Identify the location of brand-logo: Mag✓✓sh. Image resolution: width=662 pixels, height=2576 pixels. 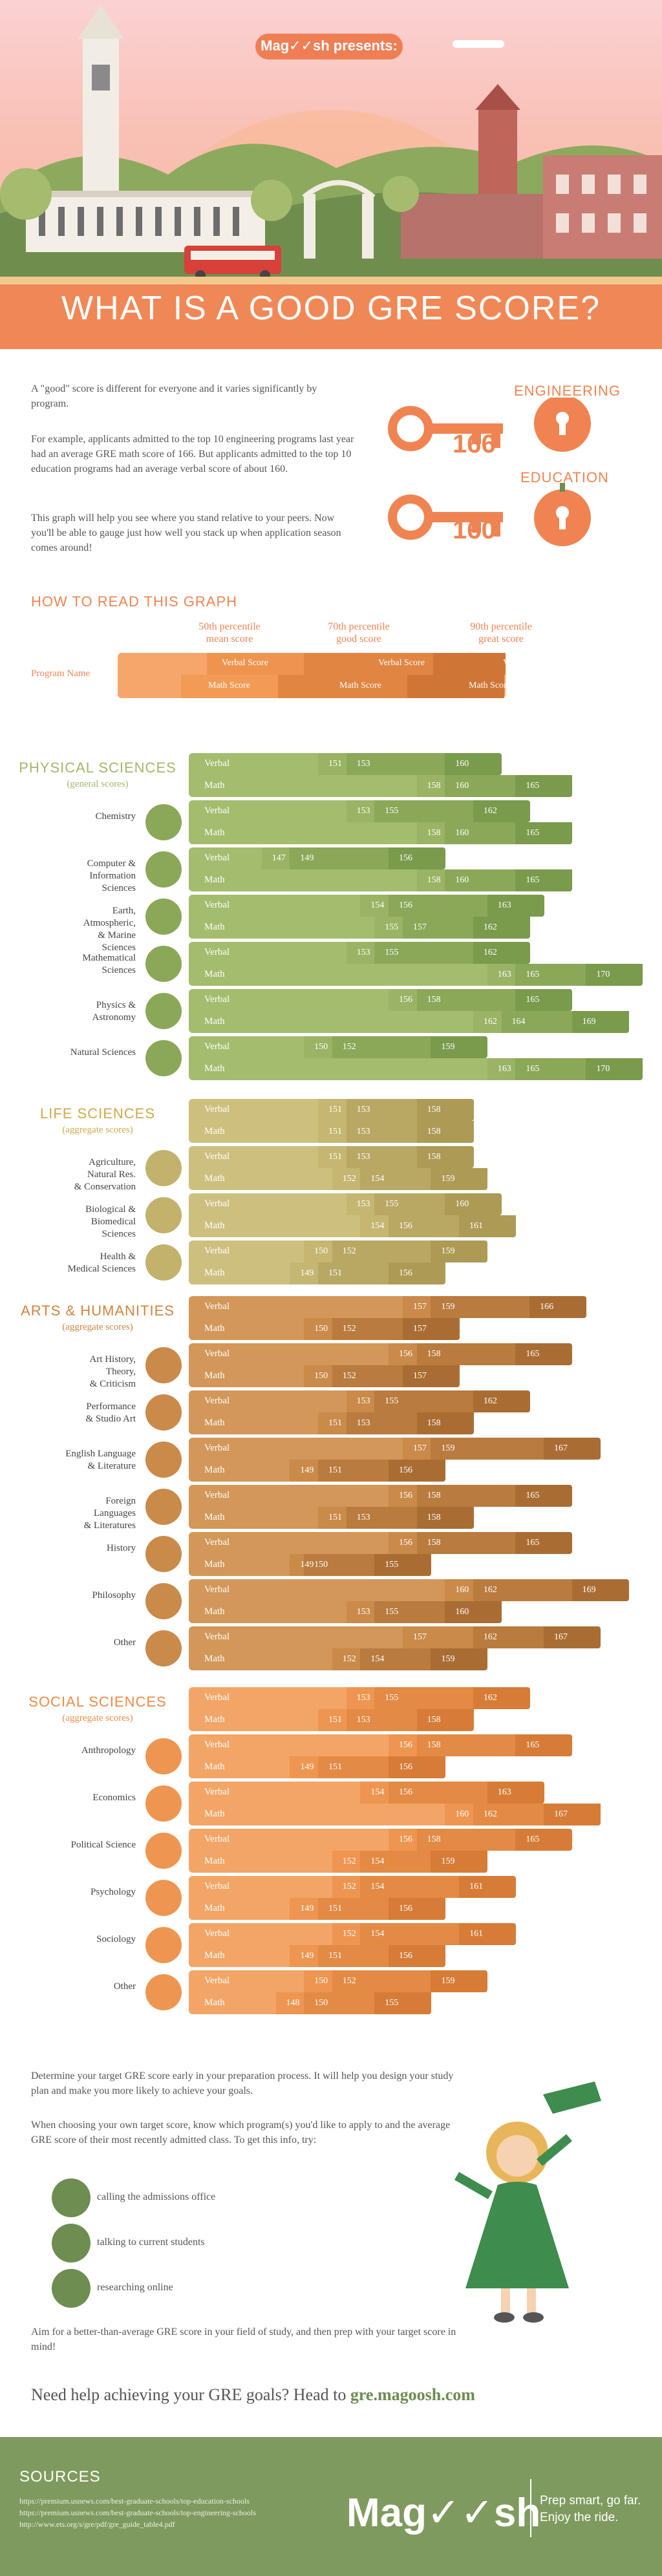
(444, 2513).